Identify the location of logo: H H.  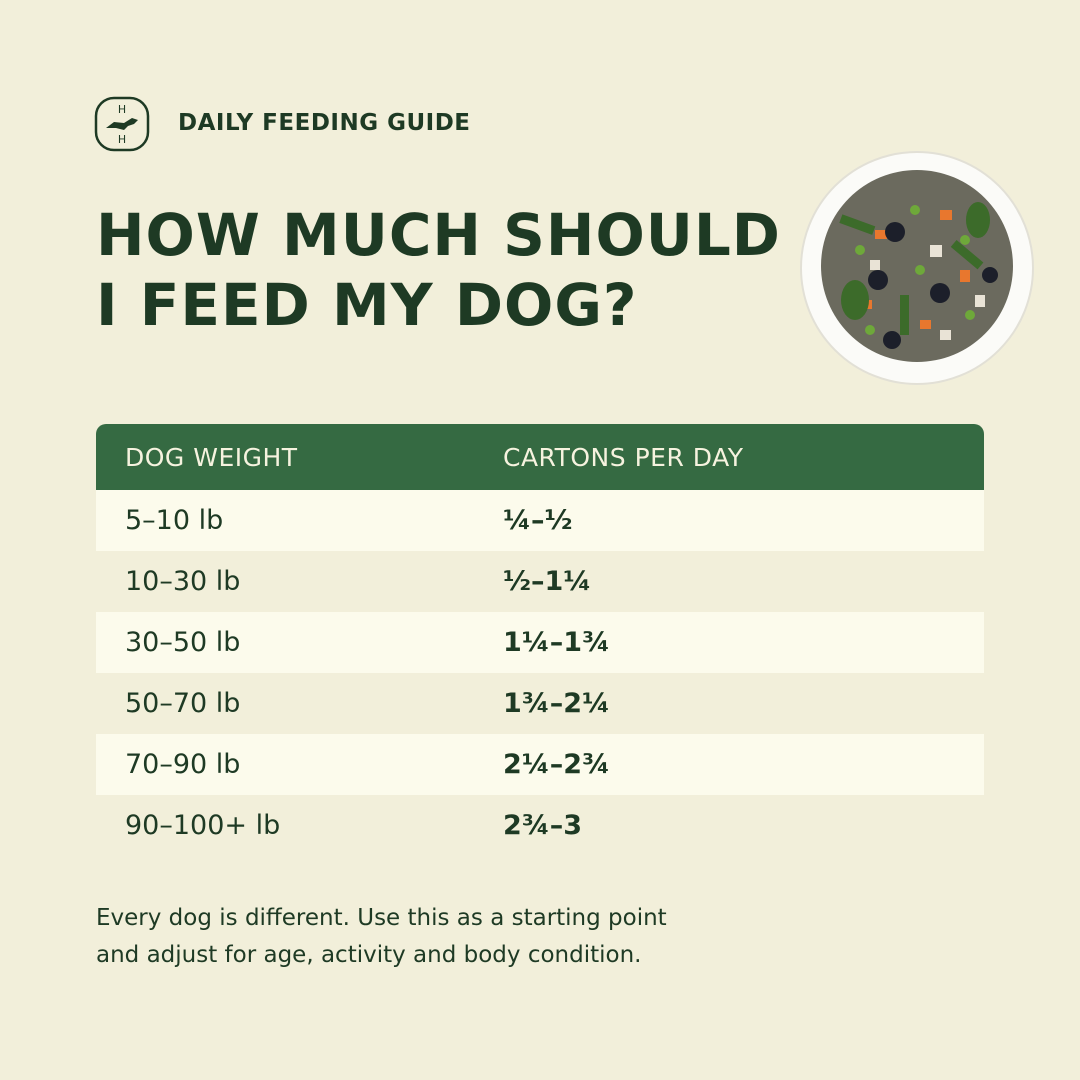
(122, 124).